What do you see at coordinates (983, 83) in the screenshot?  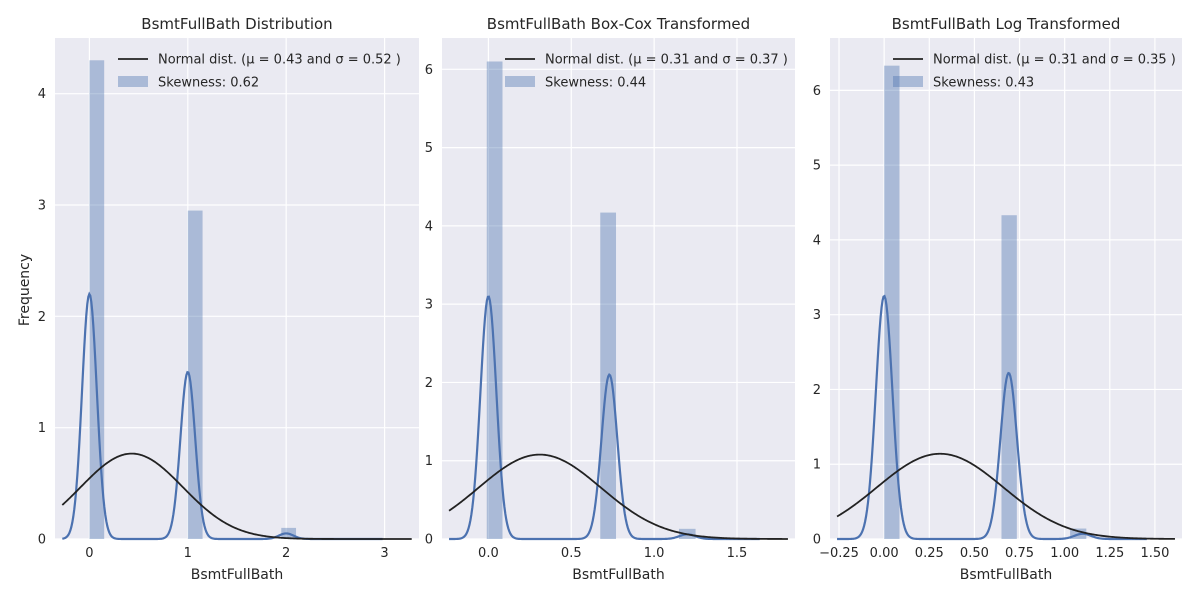 I see `legend-skewness-label: Skewness: 0.43` at bounding box center [983, 83].